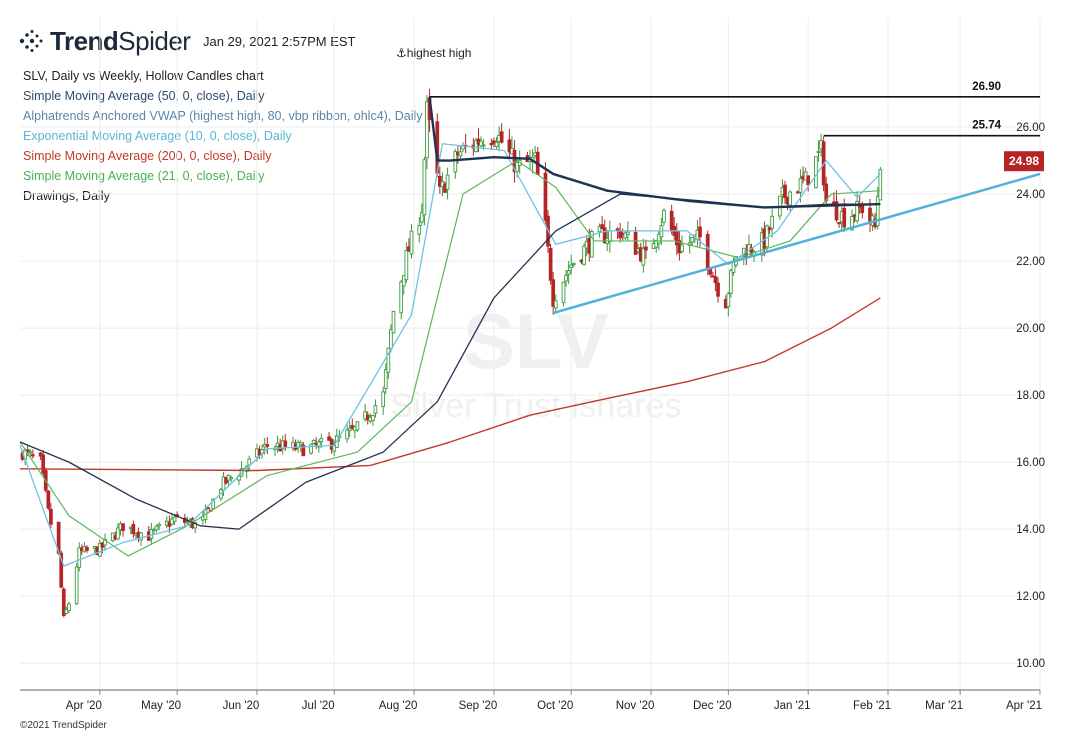  I want to click on timestamp: Jan 29, 2021 2:57PM EST, so click(279, 41).